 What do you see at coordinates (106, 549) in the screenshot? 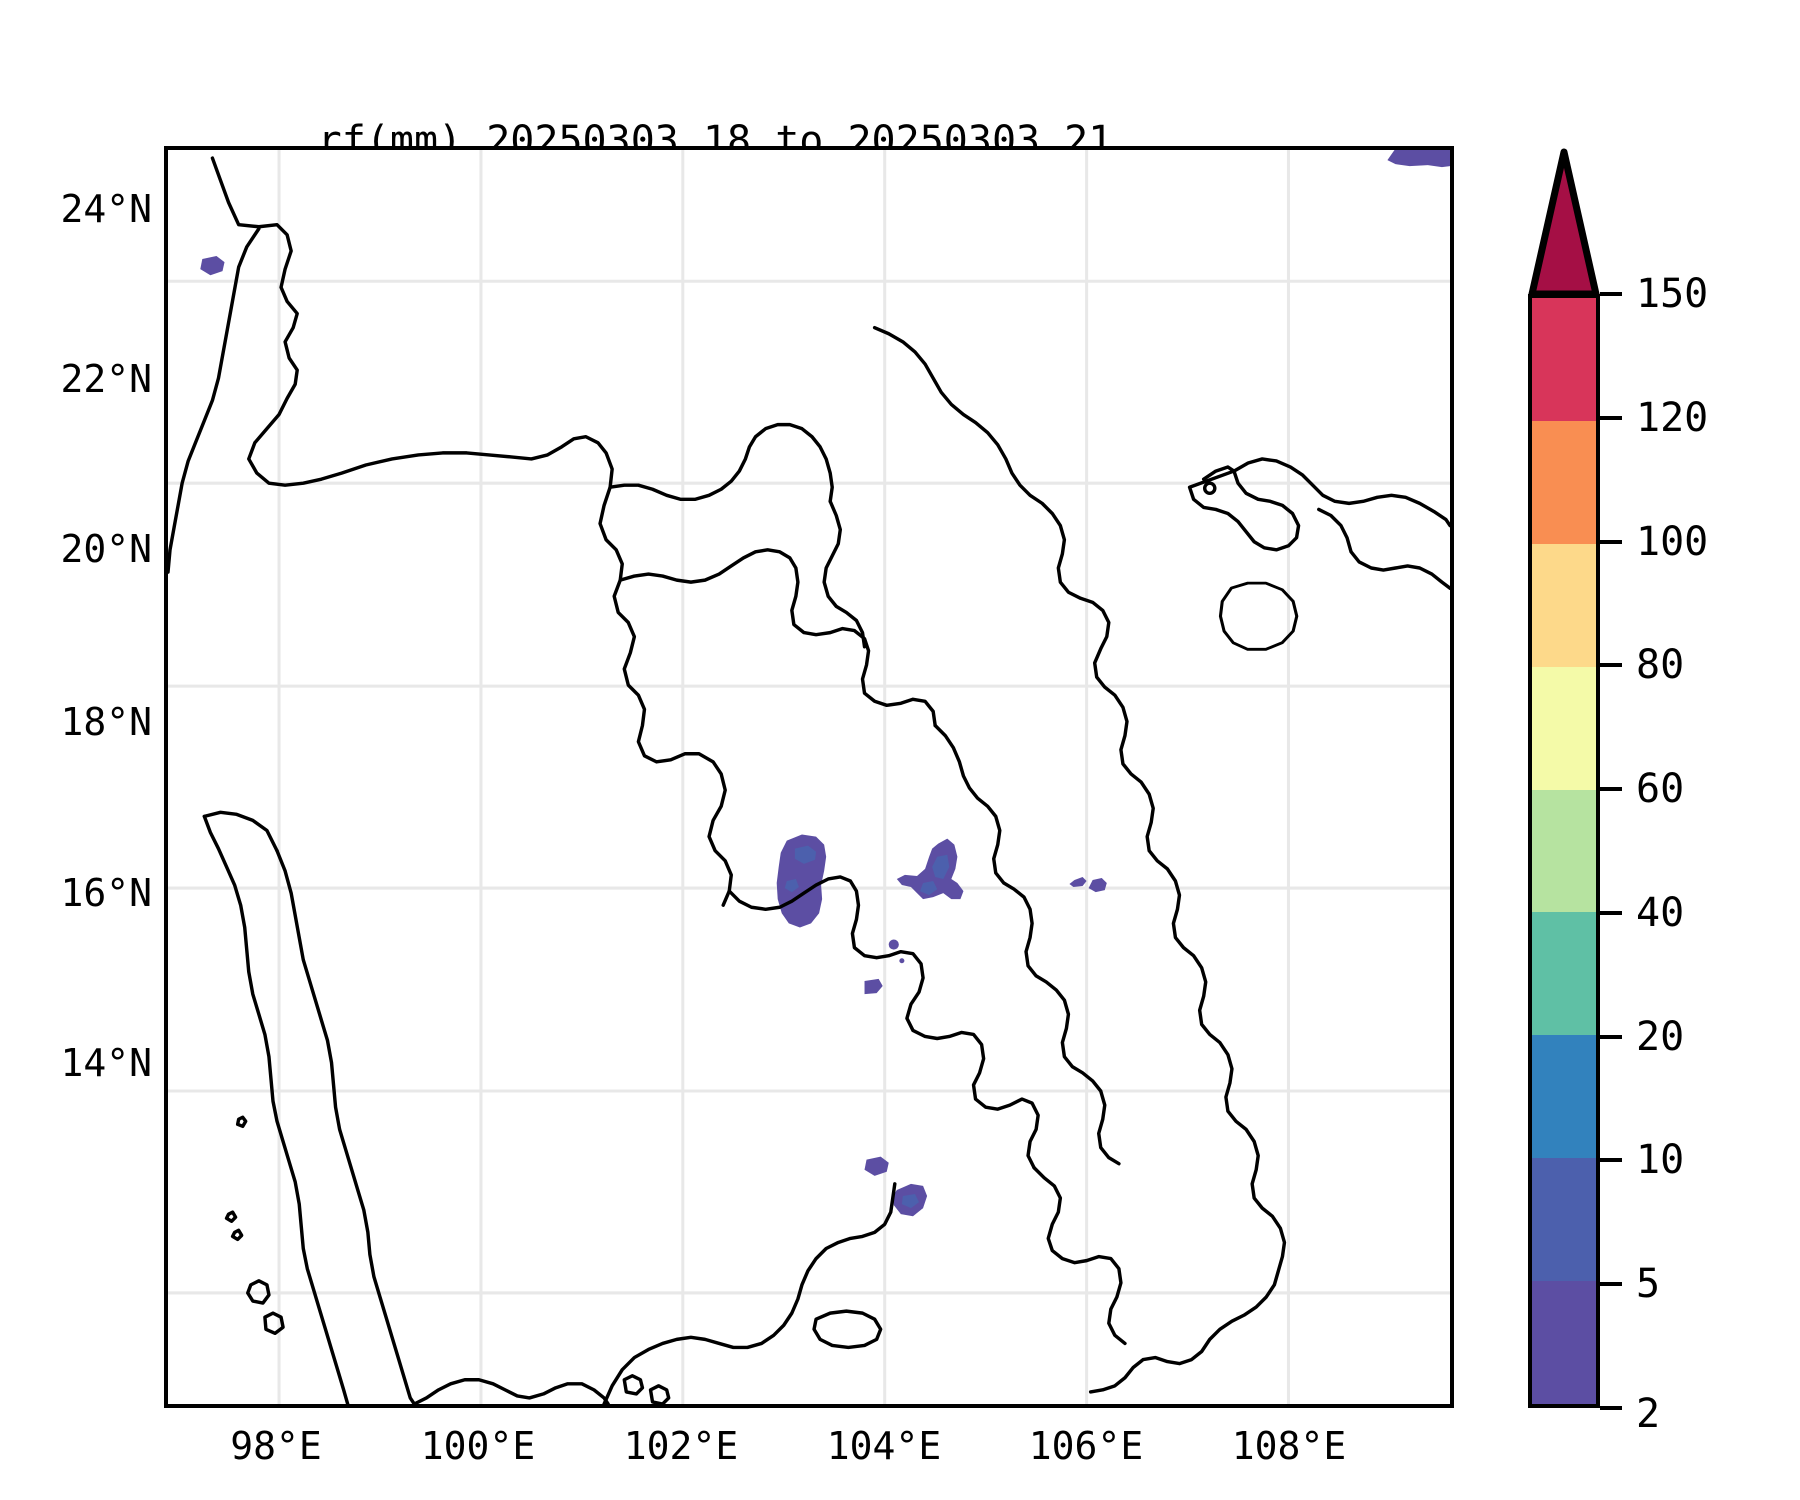
I see `y-tick-label-20N: 20°N` at bounding box center [106, 549].